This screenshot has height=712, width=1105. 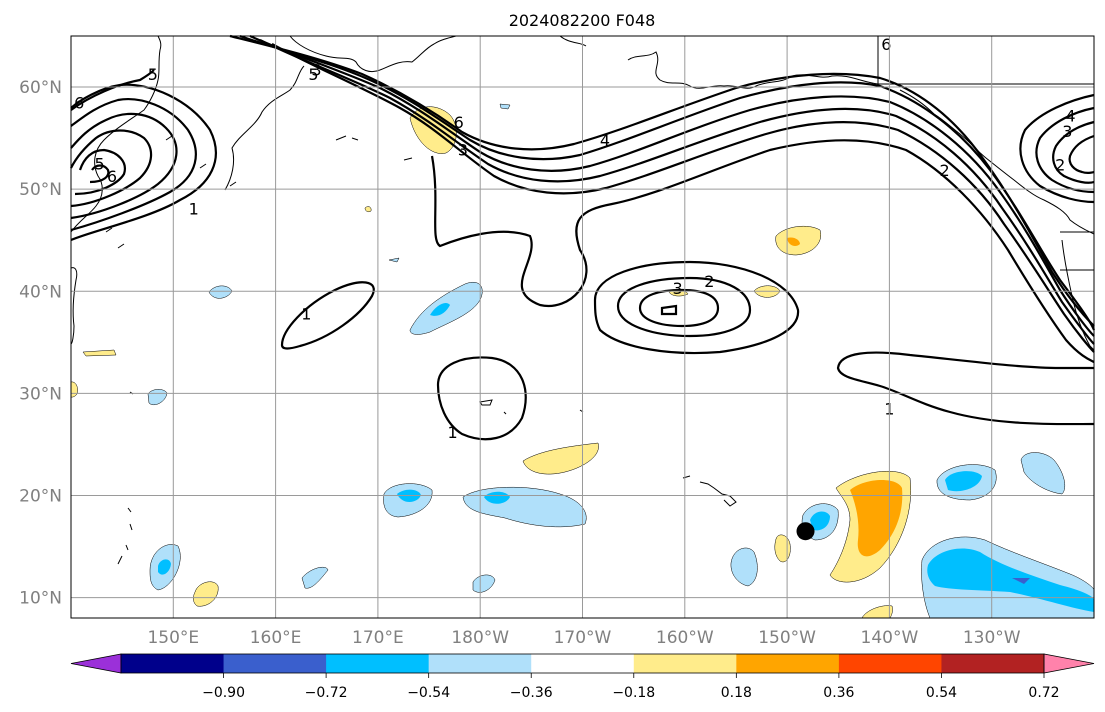 What do you see at coordinates (582, 20) in the screenshot?
I see `map-title: 2024082200 F048` at bounding box center [582, 20].